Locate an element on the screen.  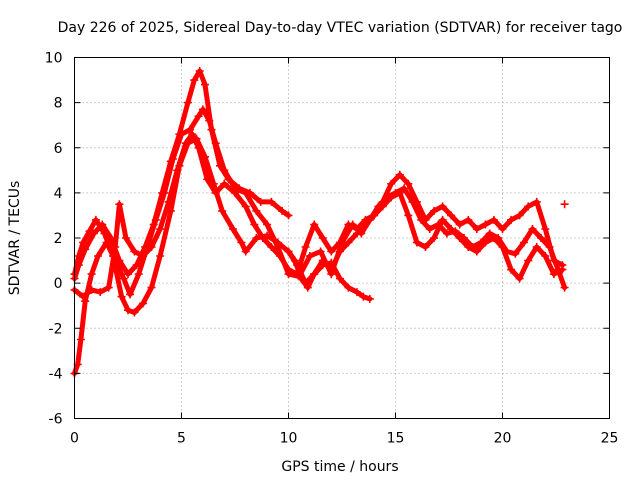
y-tick-label: 6 is located at coordinates (58, 149).